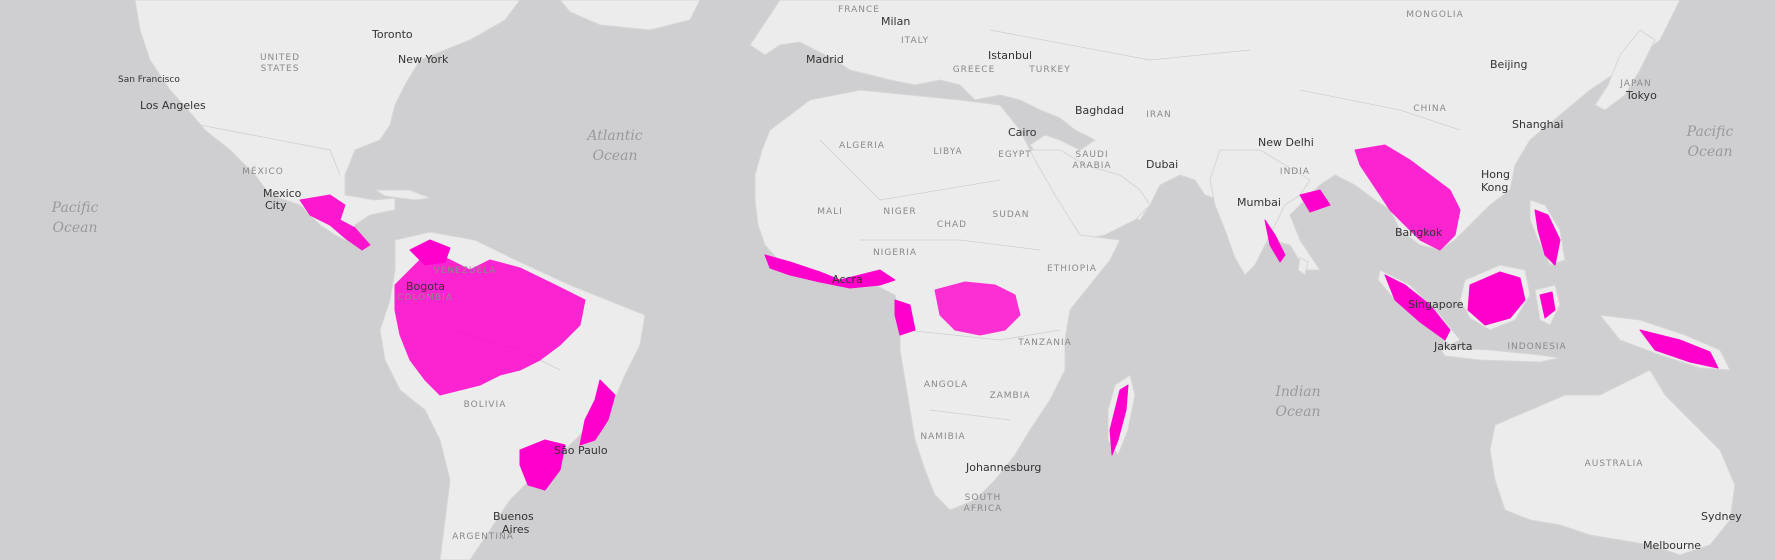 This screenshot has height=560, width=1775. Describe the element at coordinates (1015, 155) in the screenshot. I see `country-label-egypt: EGYPT` at that location.